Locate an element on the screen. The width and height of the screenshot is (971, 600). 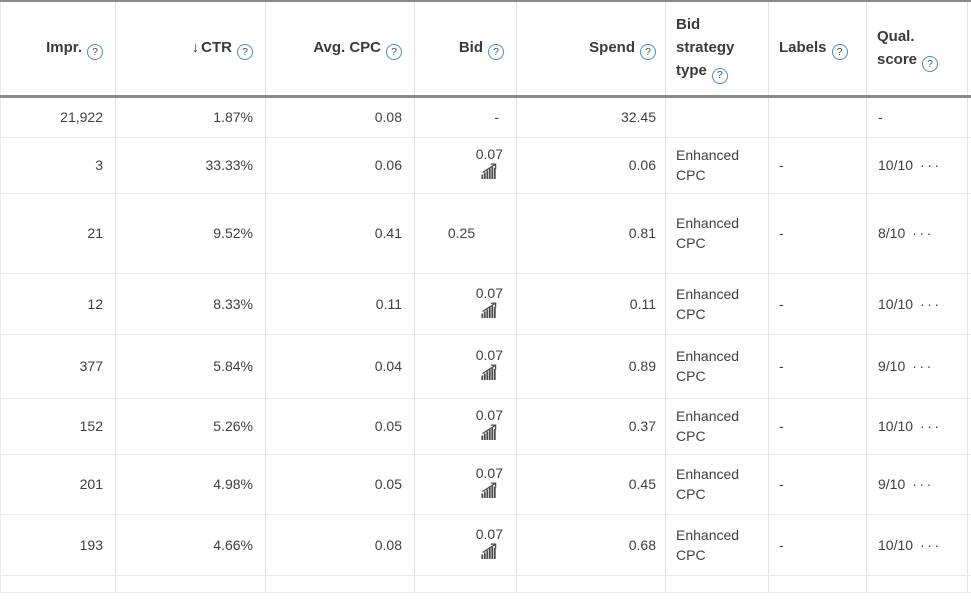
column-label: Avg. CPC is located at coordinates (347, 48).